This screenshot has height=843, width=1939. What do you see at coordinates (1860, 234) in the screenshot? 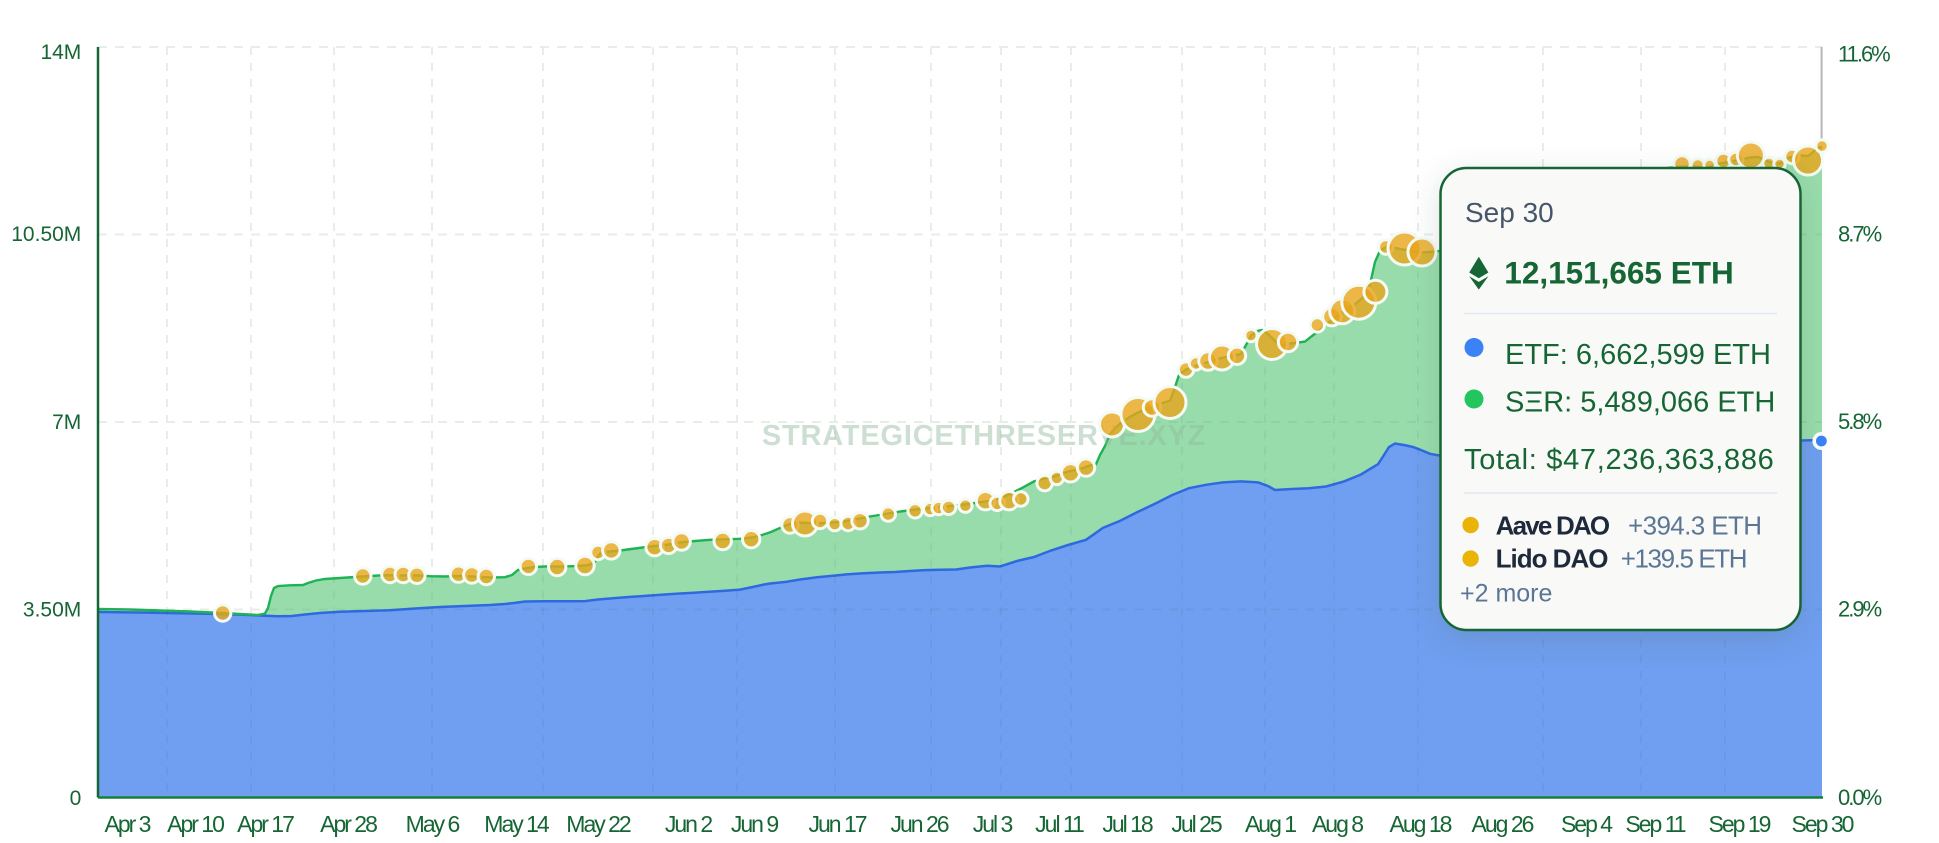
I see `svg-text: 8.7%` at bounding box center [1860, 234].